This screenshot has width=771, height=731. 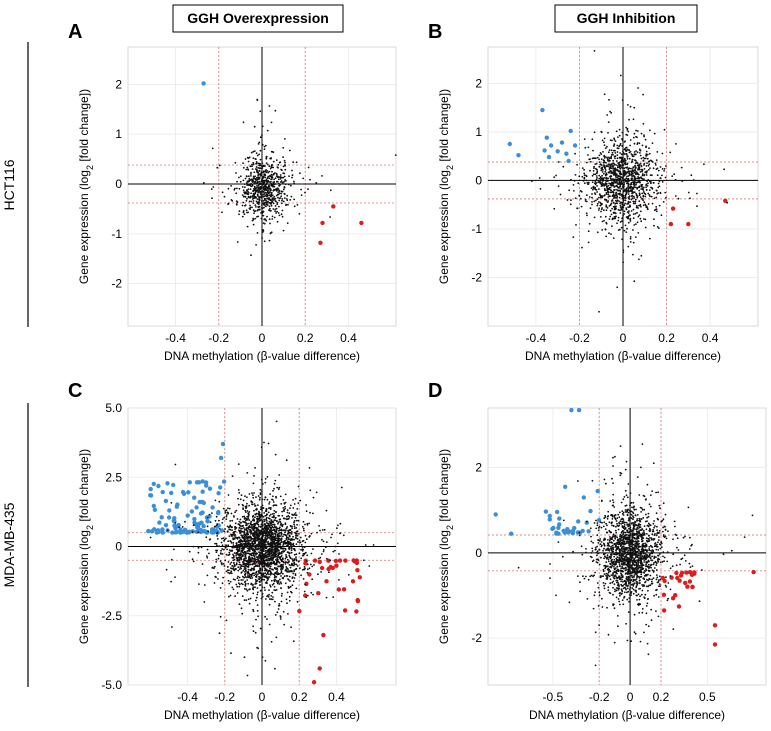 I want to click on y-tick-label: -2, so click(x=476, y=277).